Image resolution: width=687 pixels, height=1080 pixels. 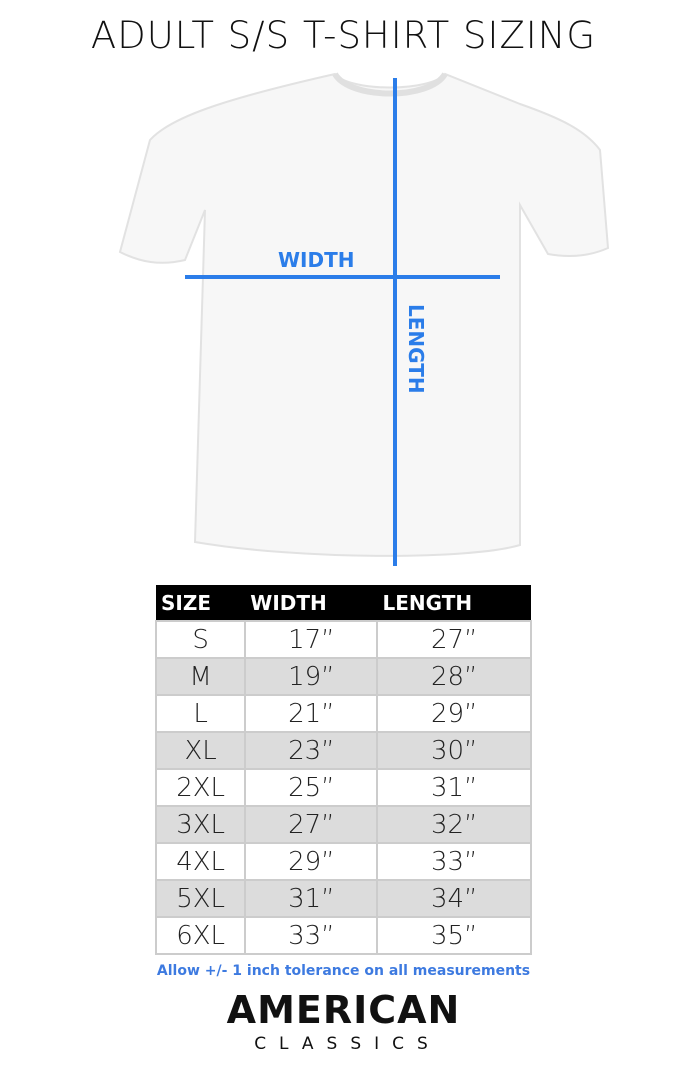 What do you see at coordinates (200, 713) in the screenshot?
I see `table-cell: L` at bounding box center [200, 713].